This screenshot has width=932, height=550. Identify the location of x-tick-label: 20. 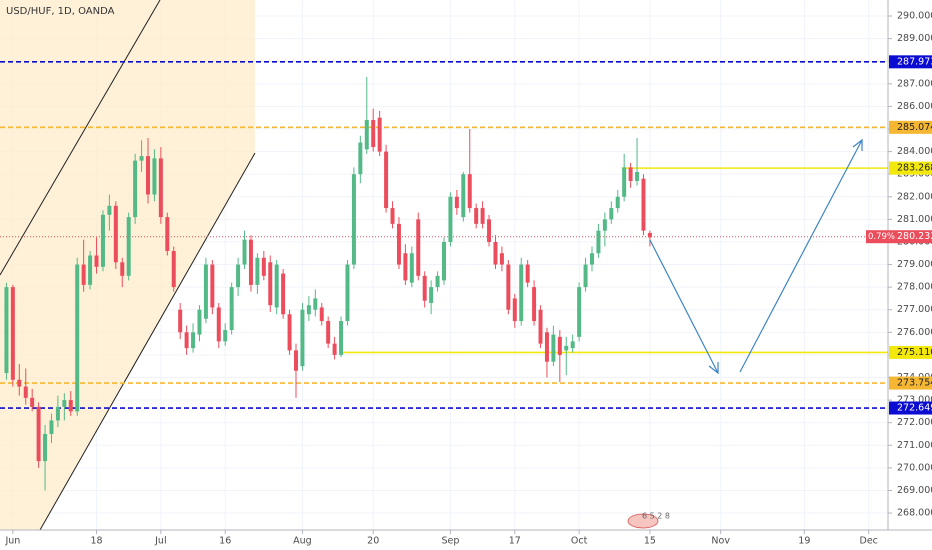
(373, 541).